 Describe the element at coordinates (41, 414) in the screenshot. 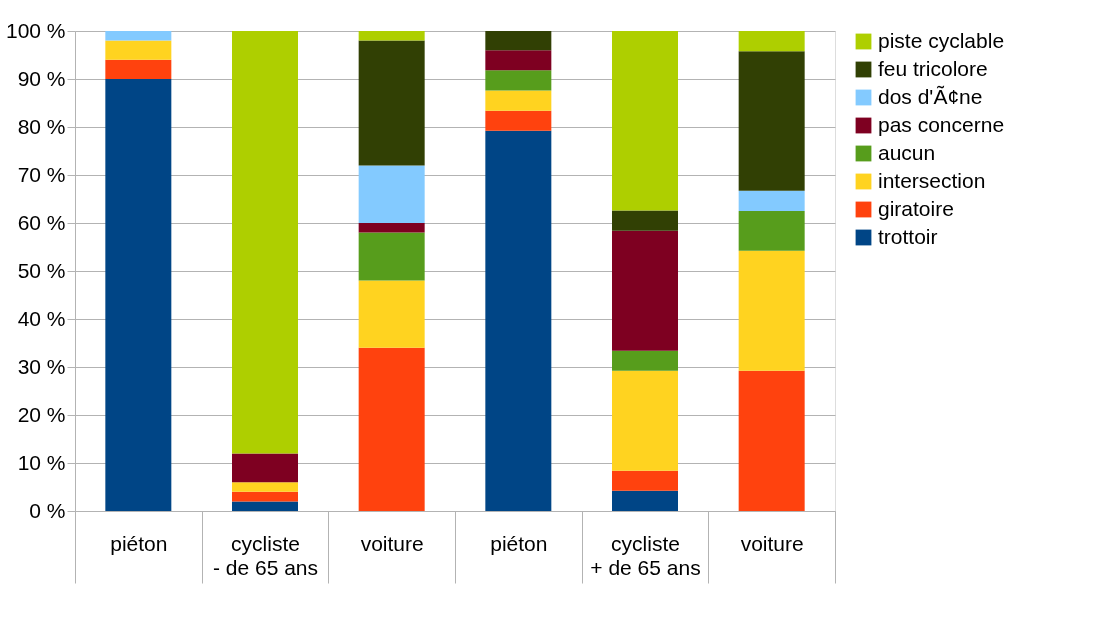

I see `y-tick-label: 20 %` at that location.